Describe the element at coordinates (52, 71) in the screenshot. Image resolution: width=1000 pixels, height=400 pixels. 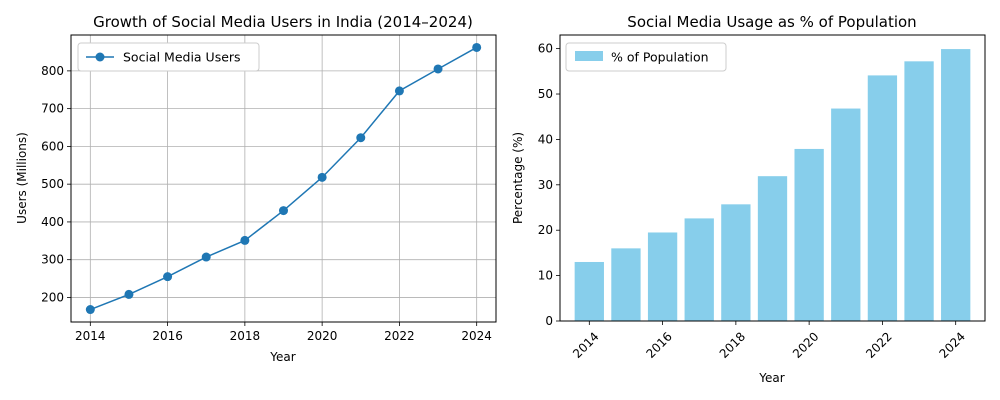
I see `chart1-y-tick-label: 800` at that location.